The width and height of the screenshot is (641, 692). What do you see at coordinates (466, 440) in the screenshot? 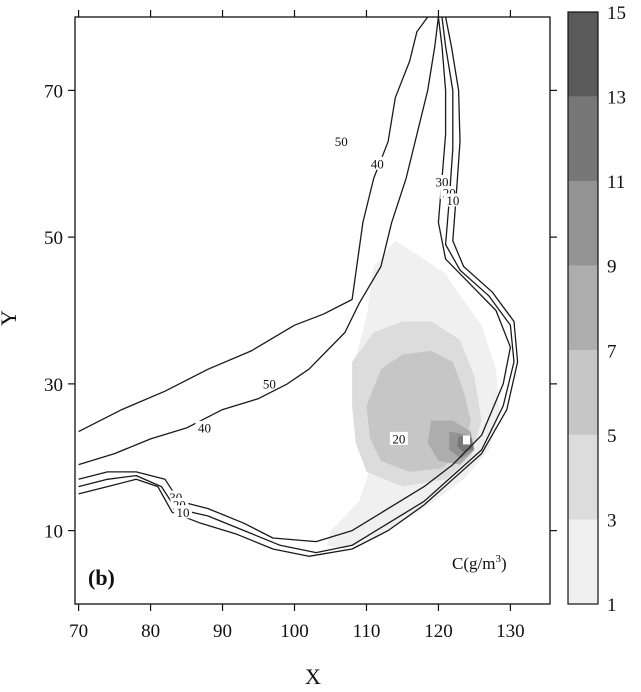
I see `source-cell-marker` at bounding box center [466, 440].